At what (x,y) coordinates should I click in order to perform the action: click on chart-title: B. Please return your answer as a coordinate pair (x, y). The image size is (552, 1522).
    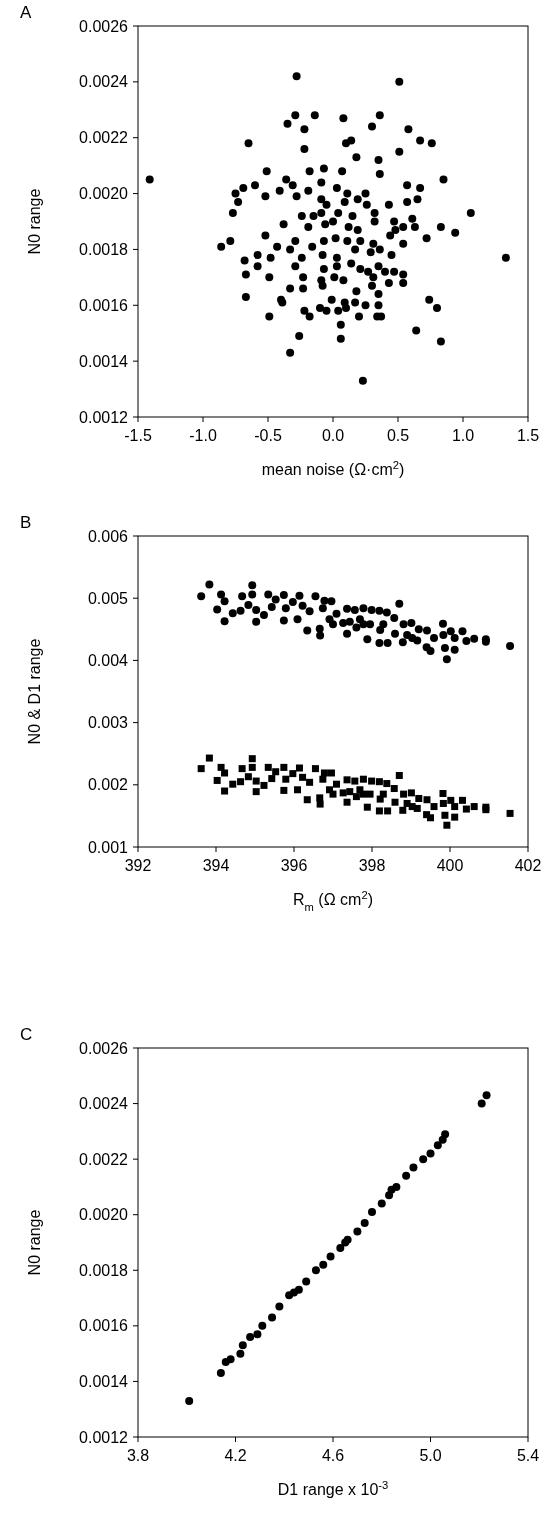
    Looking at the image, I should click on (26, 522).